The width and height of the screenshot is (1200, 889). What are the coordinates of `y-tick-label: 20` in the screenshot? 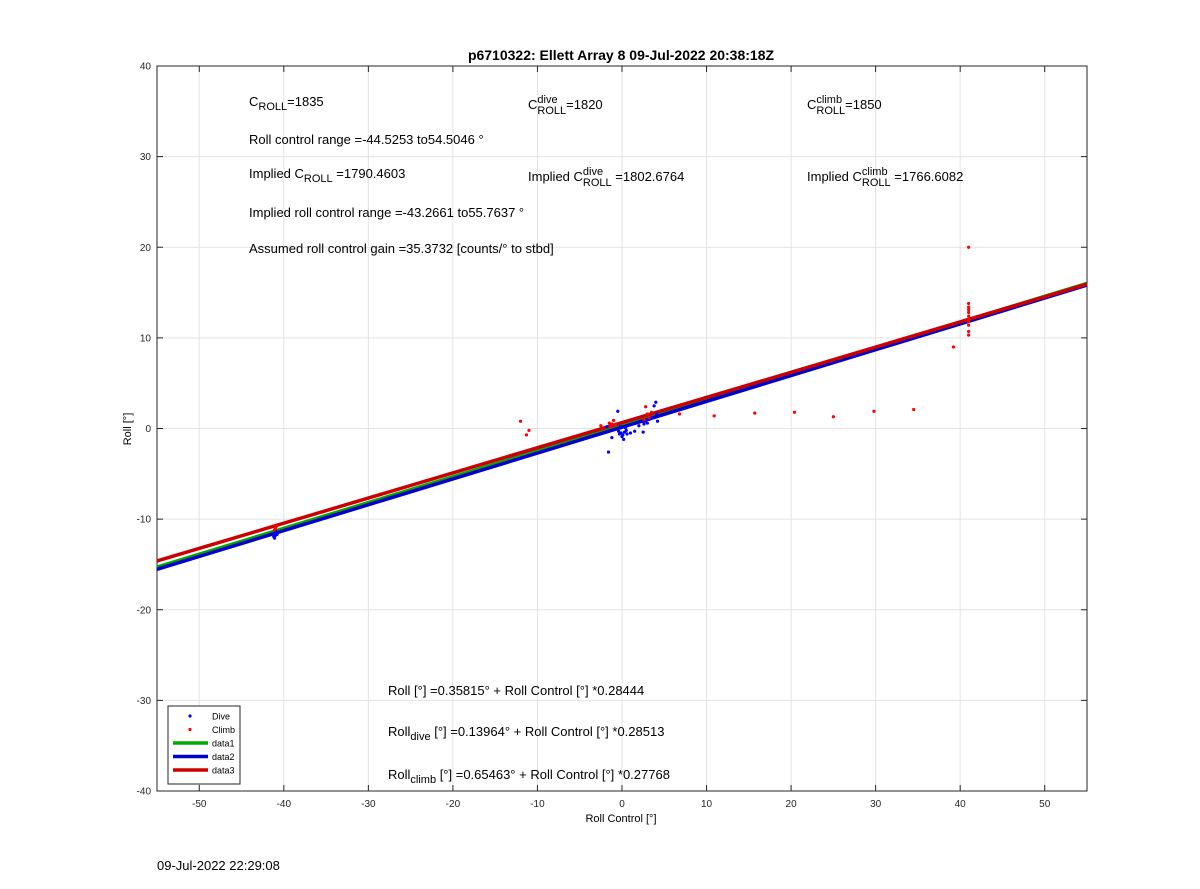 It's located at (146, 248).